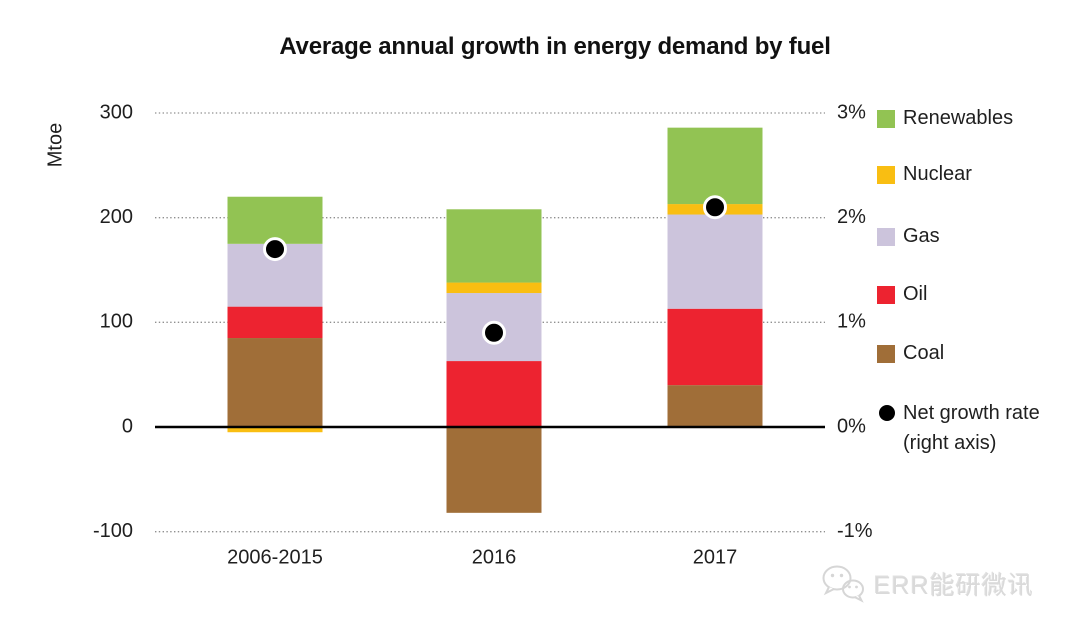 The width and height of the screenshot is (1080, 632). I want to click on net-growth-dot-2017, so click(715, 207).